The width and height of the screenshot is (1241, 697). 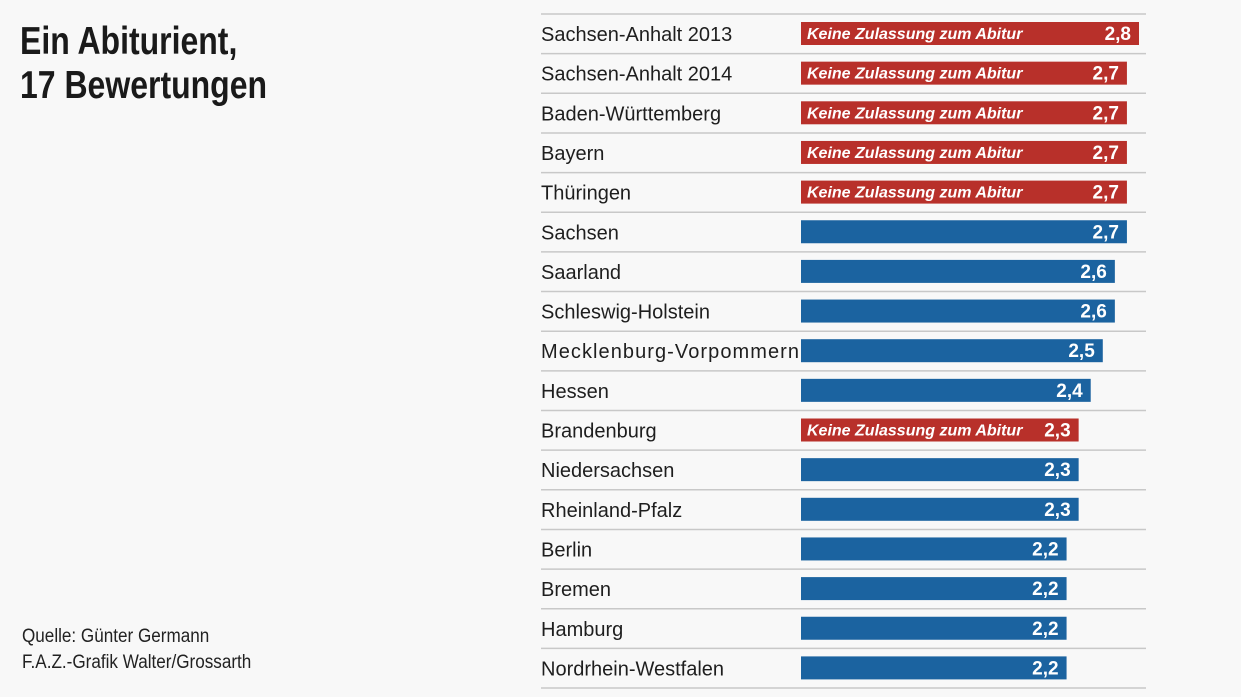 What do you see at coordinates (670, 352) in the screenshot?
I see `category-label: Mecklenburg-Vorpommern` at bounding box center [670, 352].